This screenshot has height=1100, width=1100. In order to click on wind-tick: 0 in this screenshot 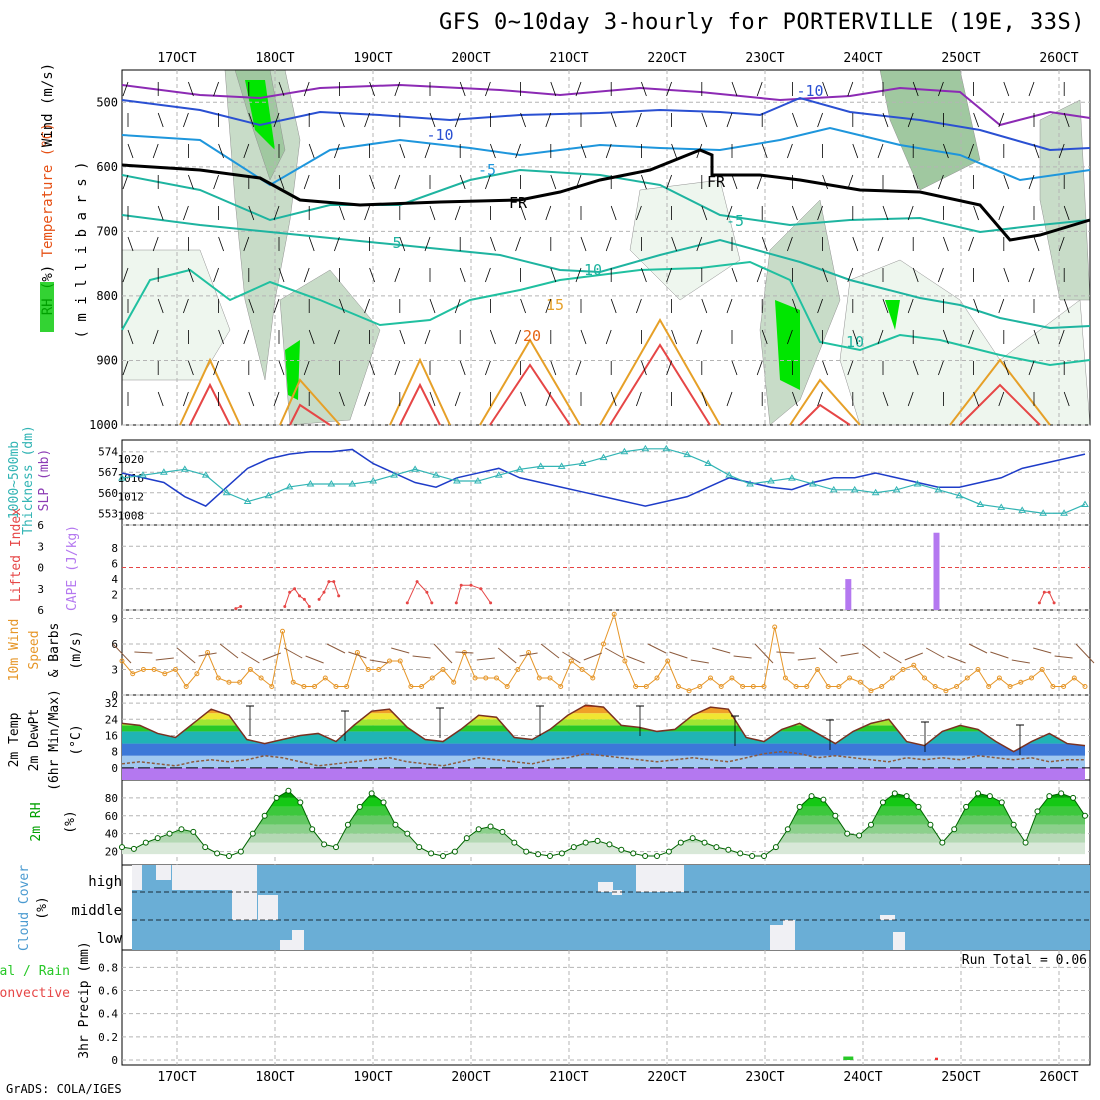, I will do `click(114, 695)`.